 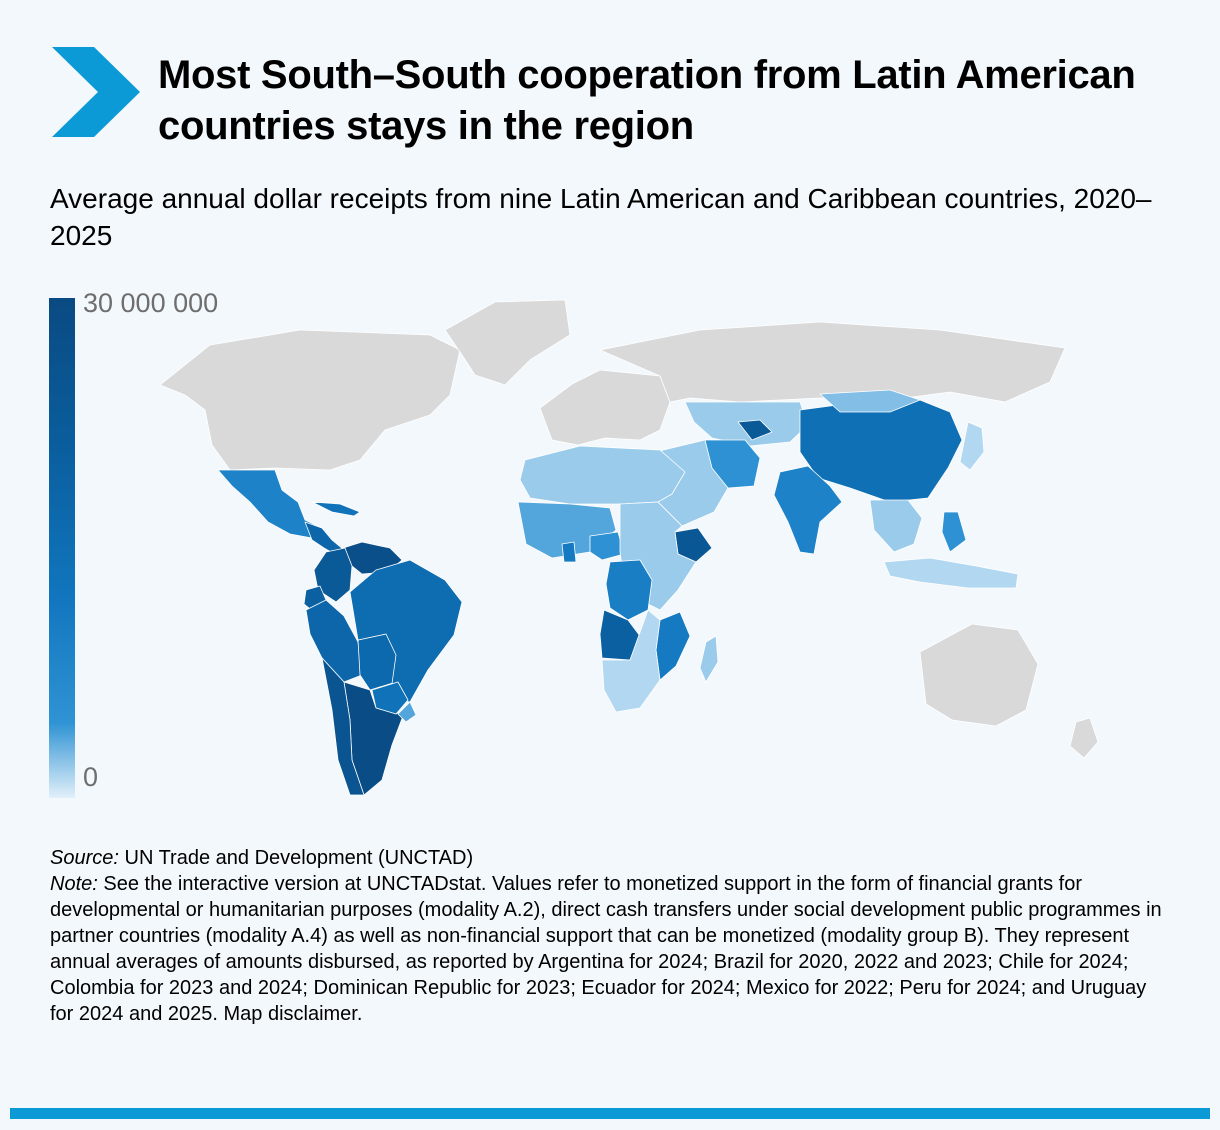 I want to click on region-greenland, so click(x=507, y=342).